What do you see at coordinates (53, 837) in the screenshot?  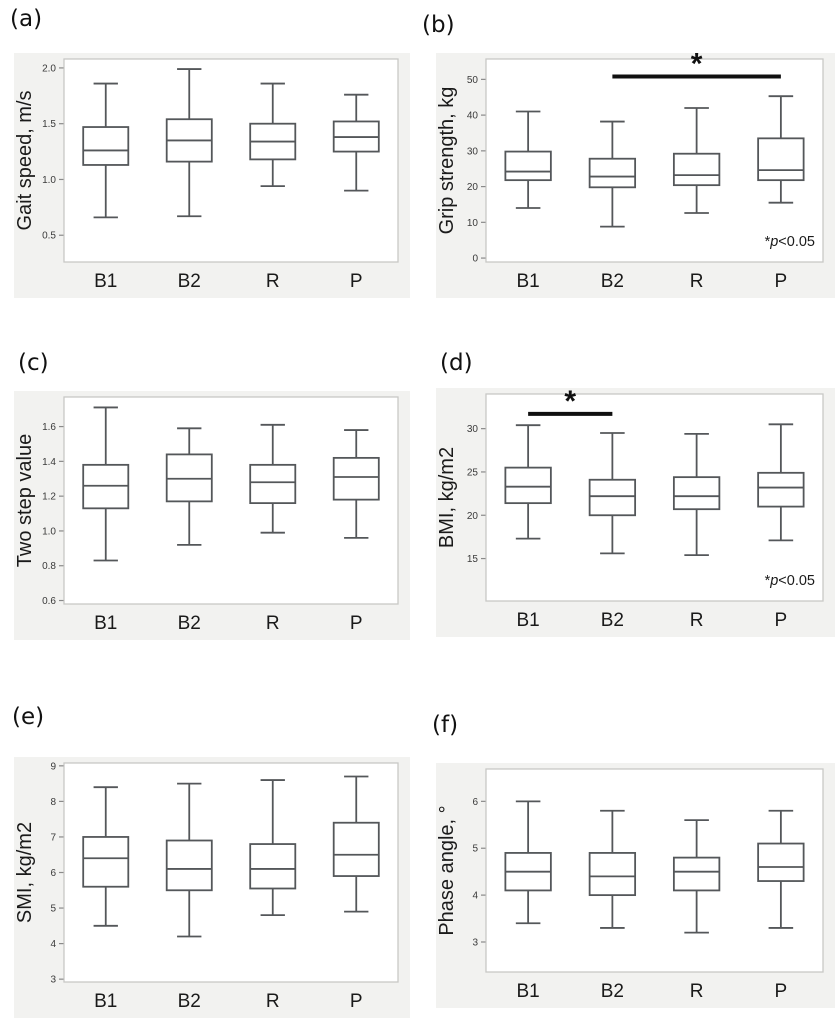 I see `y-tick-label: 7` at bounding box center [53, 837].